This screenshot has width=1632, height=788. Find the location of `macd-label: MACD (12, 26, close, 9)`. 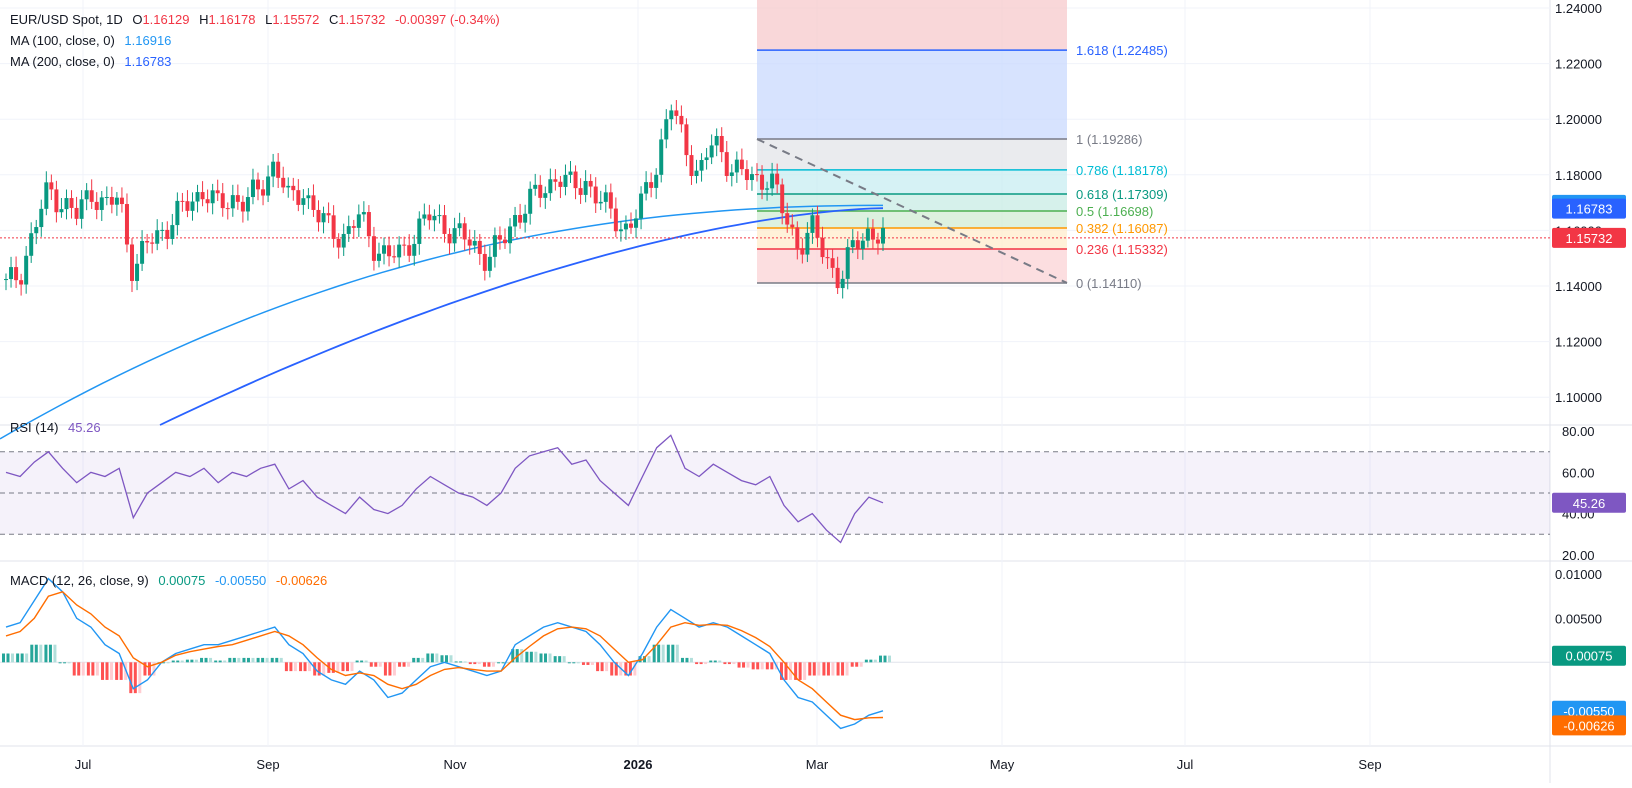

macd-label: MACD (12, 26, close, 9) is located at coordinates (79, 580).